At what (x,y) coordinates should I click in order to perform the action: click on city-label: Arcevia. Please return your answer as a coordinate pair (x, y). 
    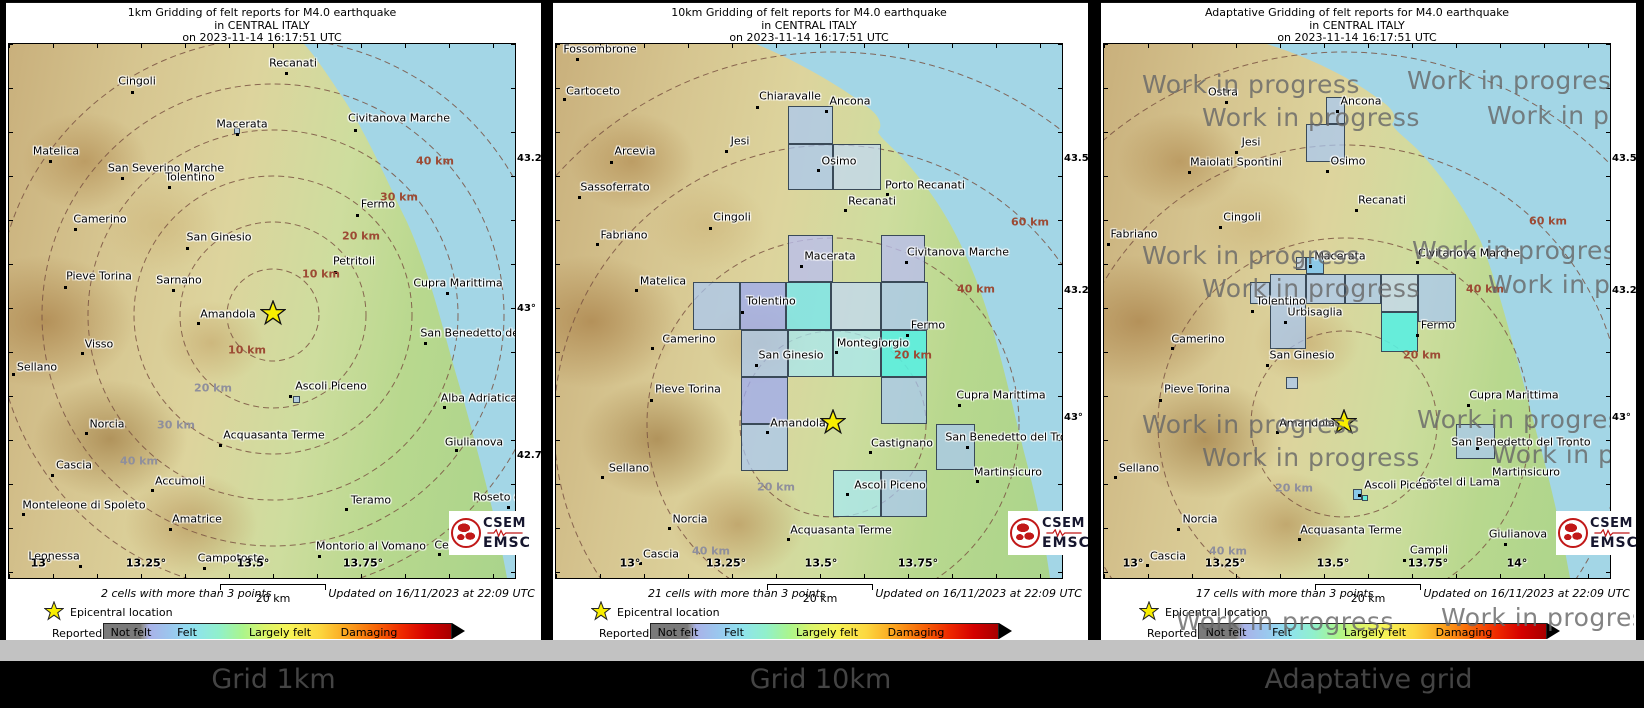
    Looking at the image, I should click on (635, 151).